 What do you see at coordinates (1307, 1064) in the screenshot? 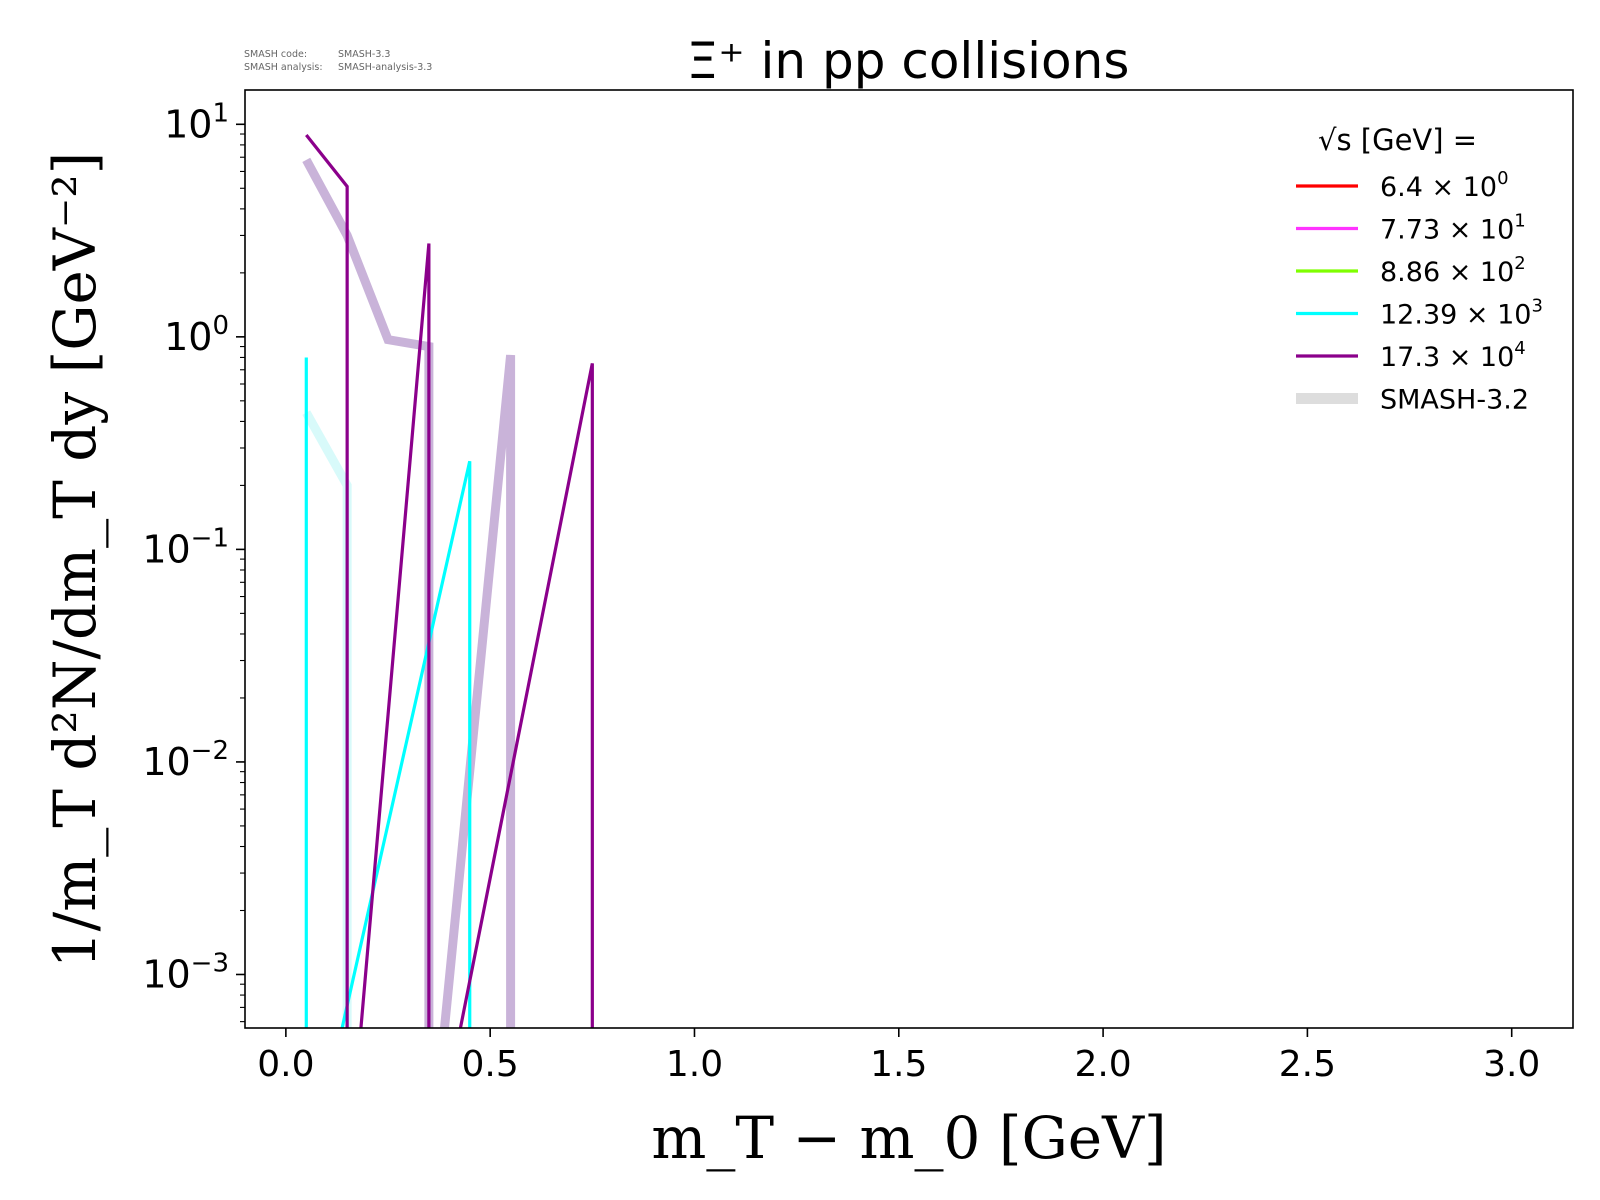
I see `x-tick-label: 2.5` at bounding box center [1307, 1064].